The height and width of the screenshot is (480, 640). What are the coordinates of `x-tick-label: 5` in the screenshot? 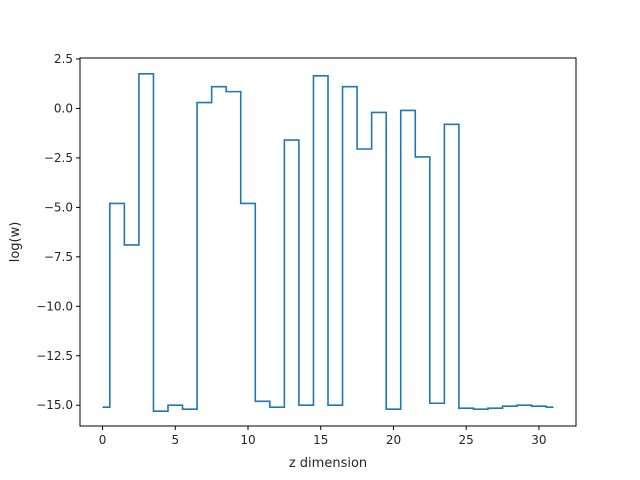 It's located at (175, 440).